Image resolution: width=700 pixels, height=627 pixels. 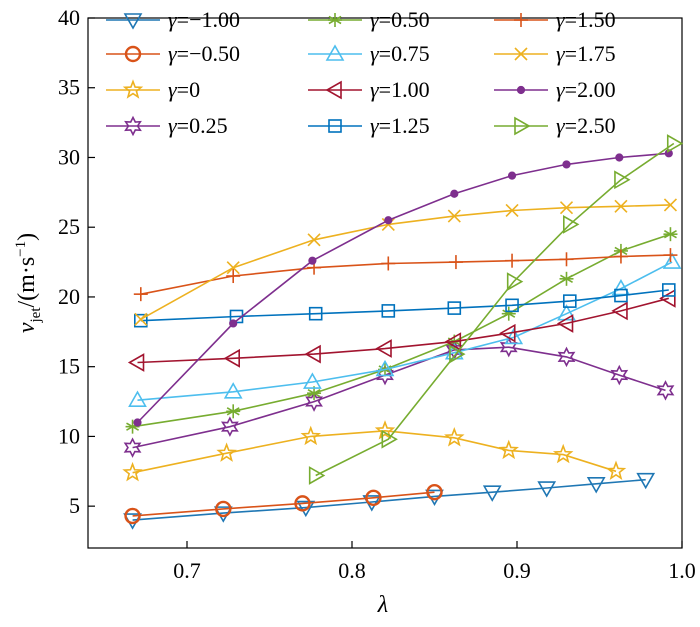 What do you see at coordinates (352, 570) in the screenshot?
I see `x-tick-label: 0.8` at bounding box center [352, 570].